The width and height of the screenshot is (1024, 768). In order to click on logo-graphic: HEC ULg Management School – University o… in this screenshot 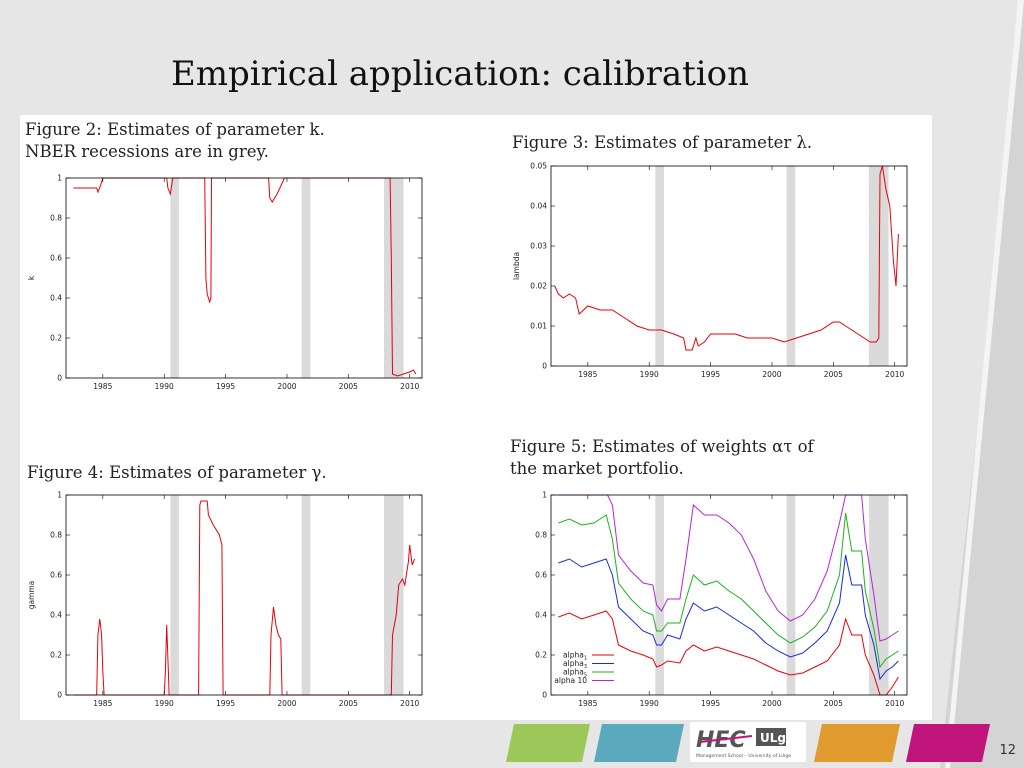, I will do `click(748, 742)`.